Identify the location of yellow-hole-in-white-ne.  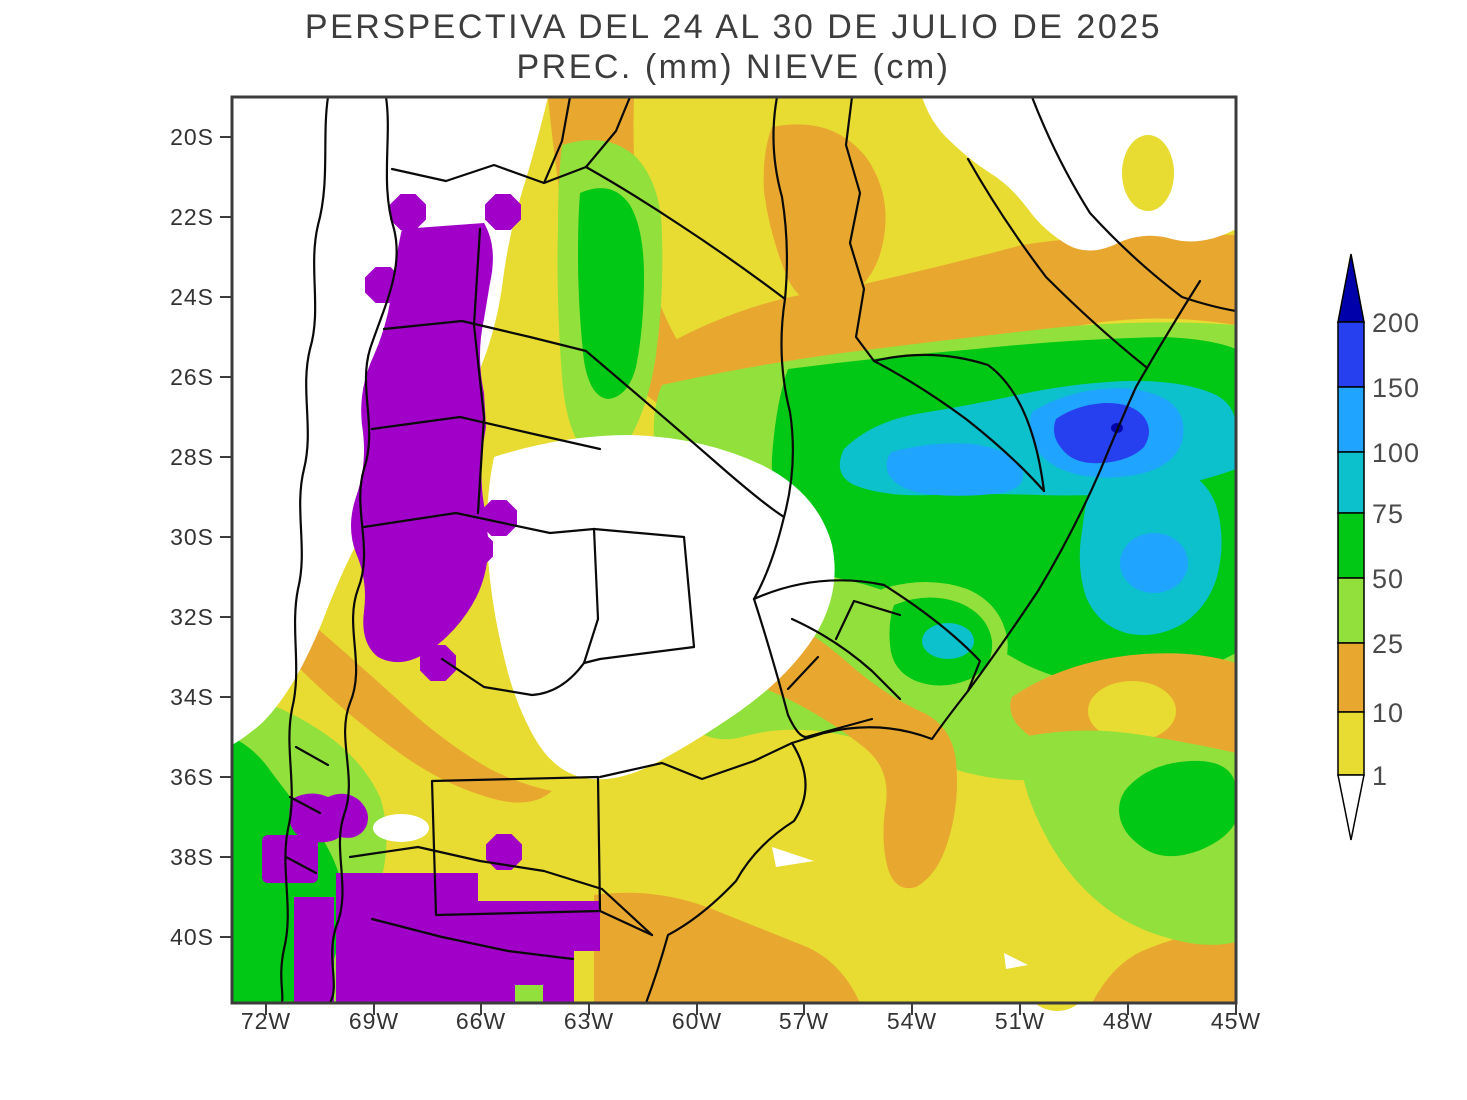
(1148, 173).